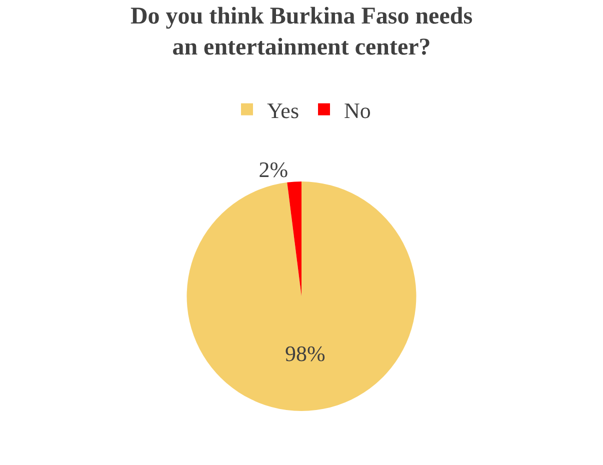 The width and height of the screenshot is (603, 465). Describe the element at coordinates (273, 169) in the screenshot. I see `data-label: 2%` at that location.